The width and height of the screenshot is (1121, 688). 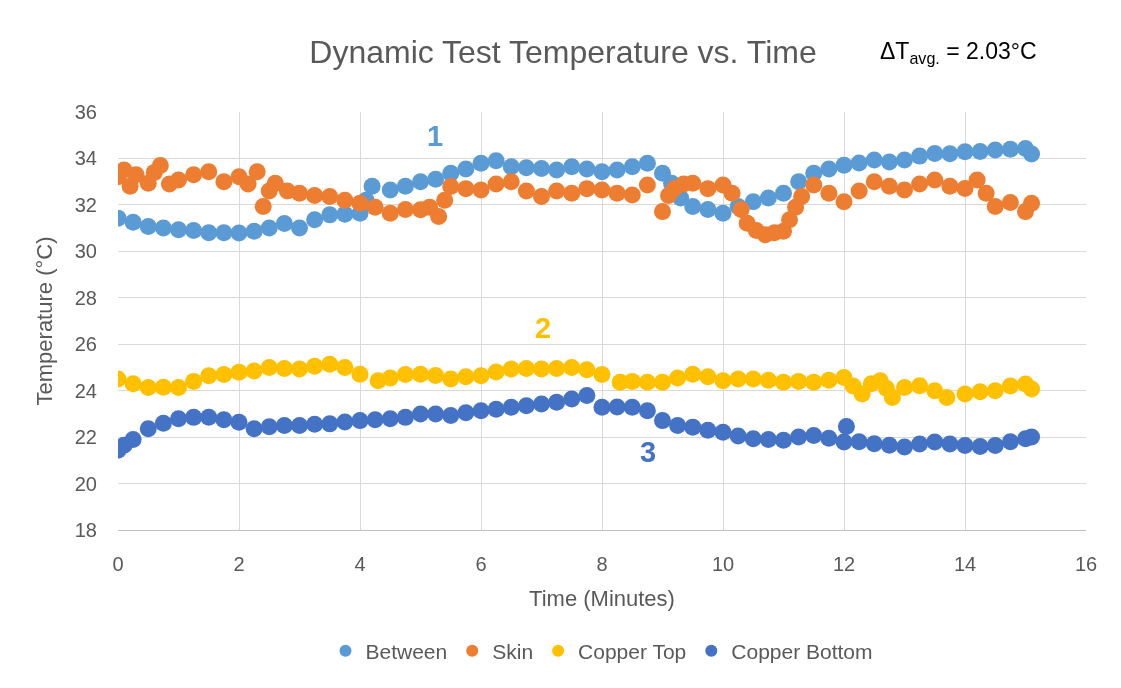 What do you see at coordinates (85, 204) in the screenshot?
I see `y-tick-label: 32` at bounding box center [85, 204].